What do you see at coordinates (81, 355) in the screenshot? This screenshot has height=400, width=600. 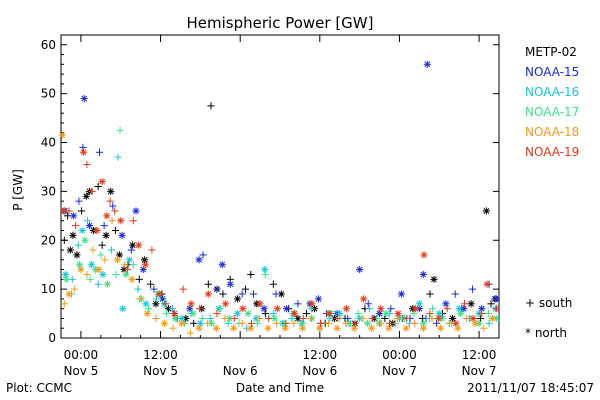 I see `x-tick-time-label: 00:00` at bounding box center [81, 355].